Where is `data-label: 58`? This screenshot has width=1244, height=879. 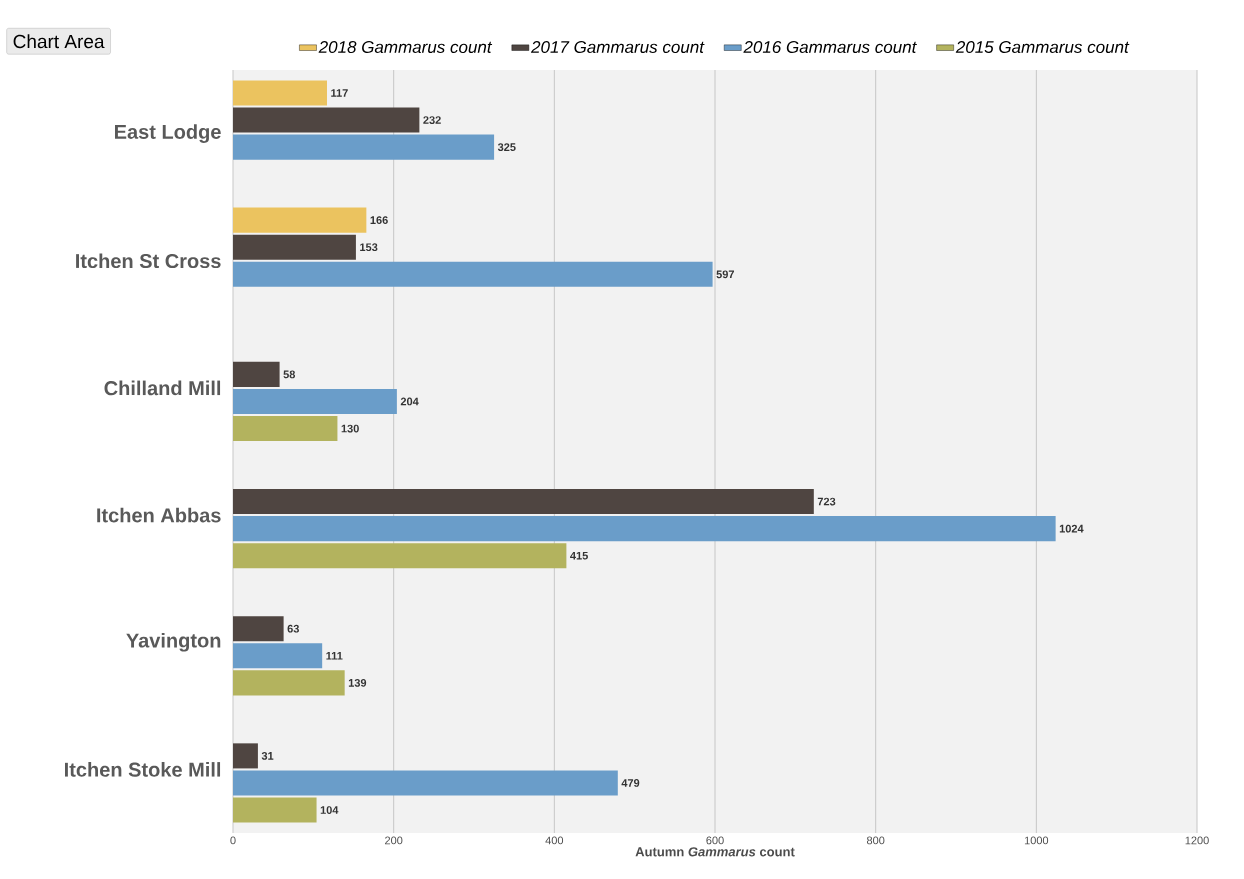 data-label: 58 is located at coordinates (289, 374).